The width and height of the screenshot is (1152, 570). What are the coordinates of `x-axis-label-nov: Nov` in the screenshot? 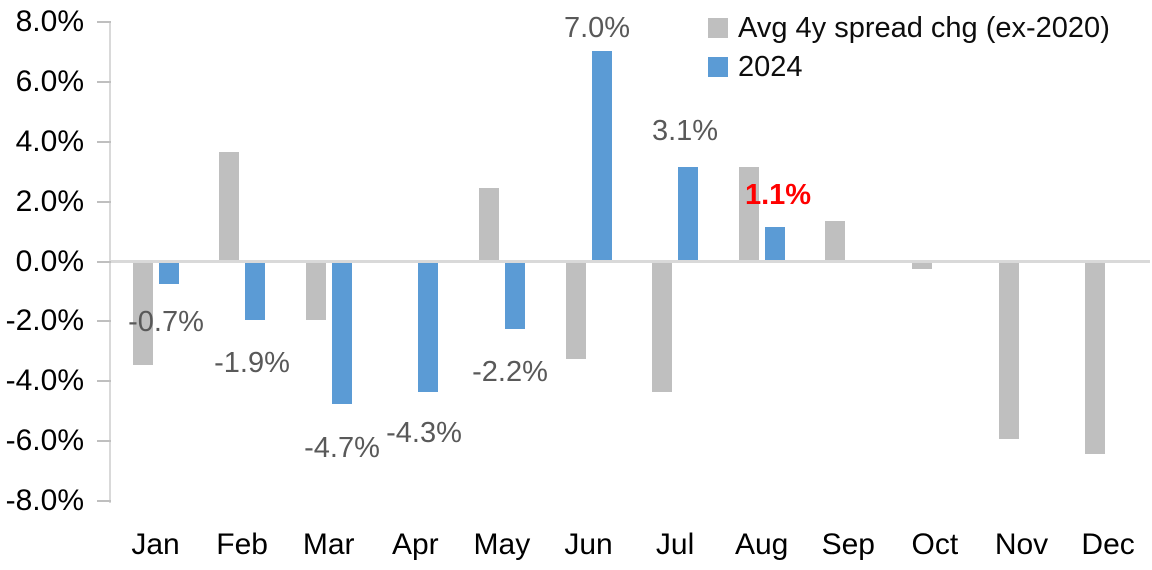 It's located at (1021, 544).